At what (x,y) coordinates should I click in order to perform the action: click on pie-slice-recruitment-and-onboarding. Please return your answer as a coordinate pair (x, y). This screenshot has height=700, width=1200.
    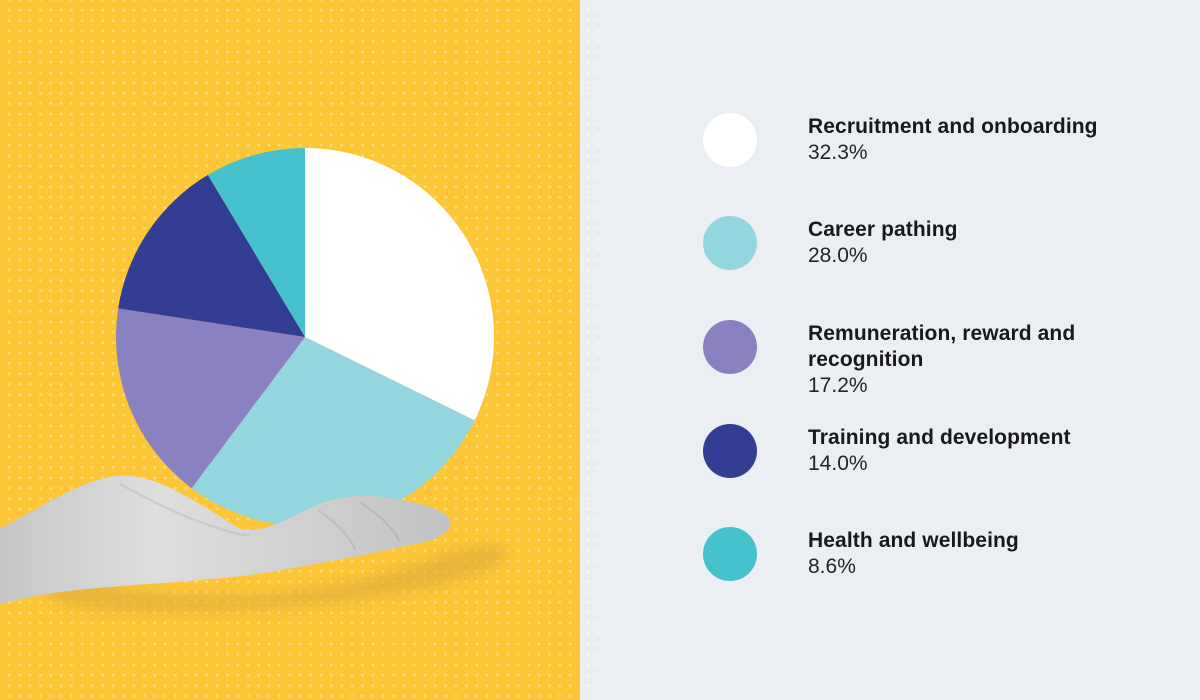
    Looking at the image, I should click on (399, 284).